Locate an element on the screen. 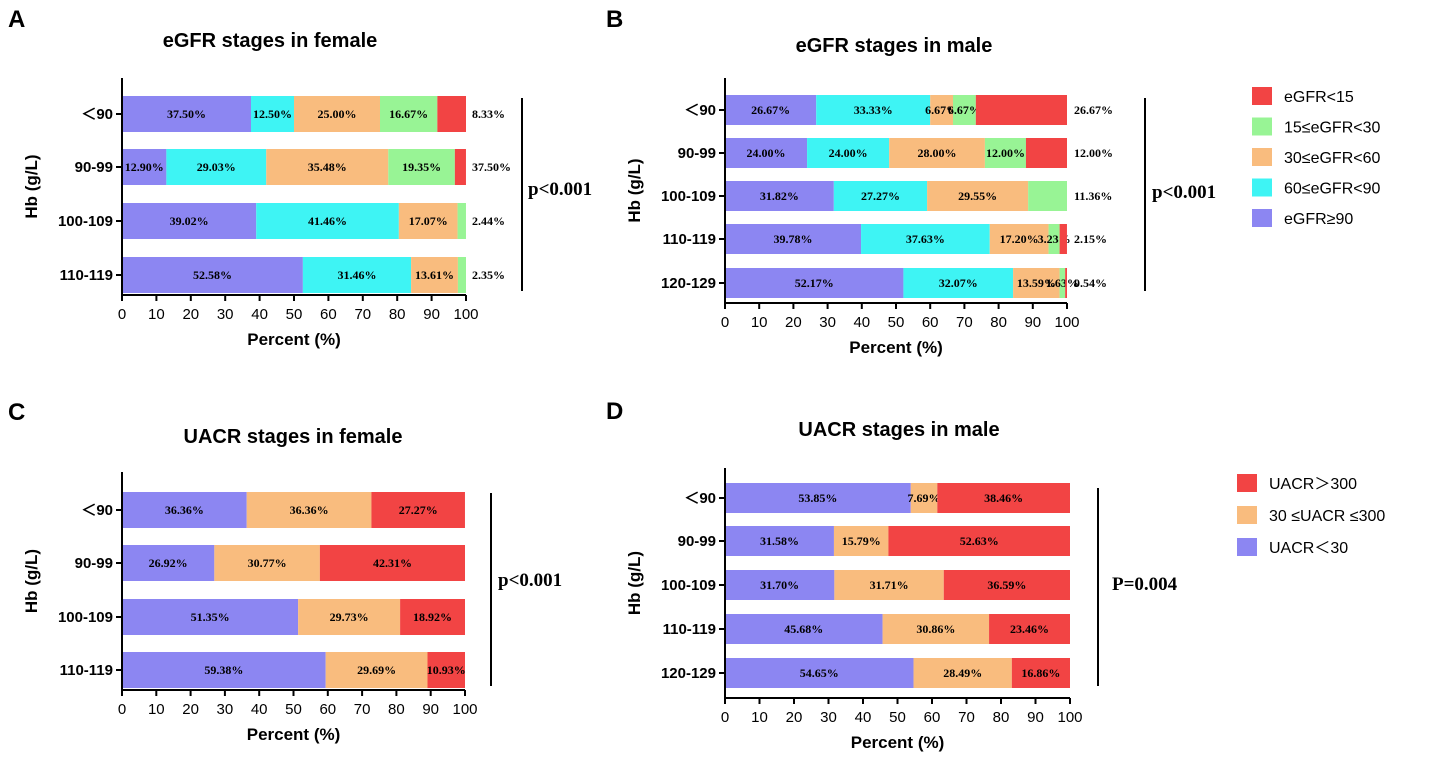 The height and width of the screenshot is (775, 1437). outside-label: 12.00% is located at coordinates (1093, 153).